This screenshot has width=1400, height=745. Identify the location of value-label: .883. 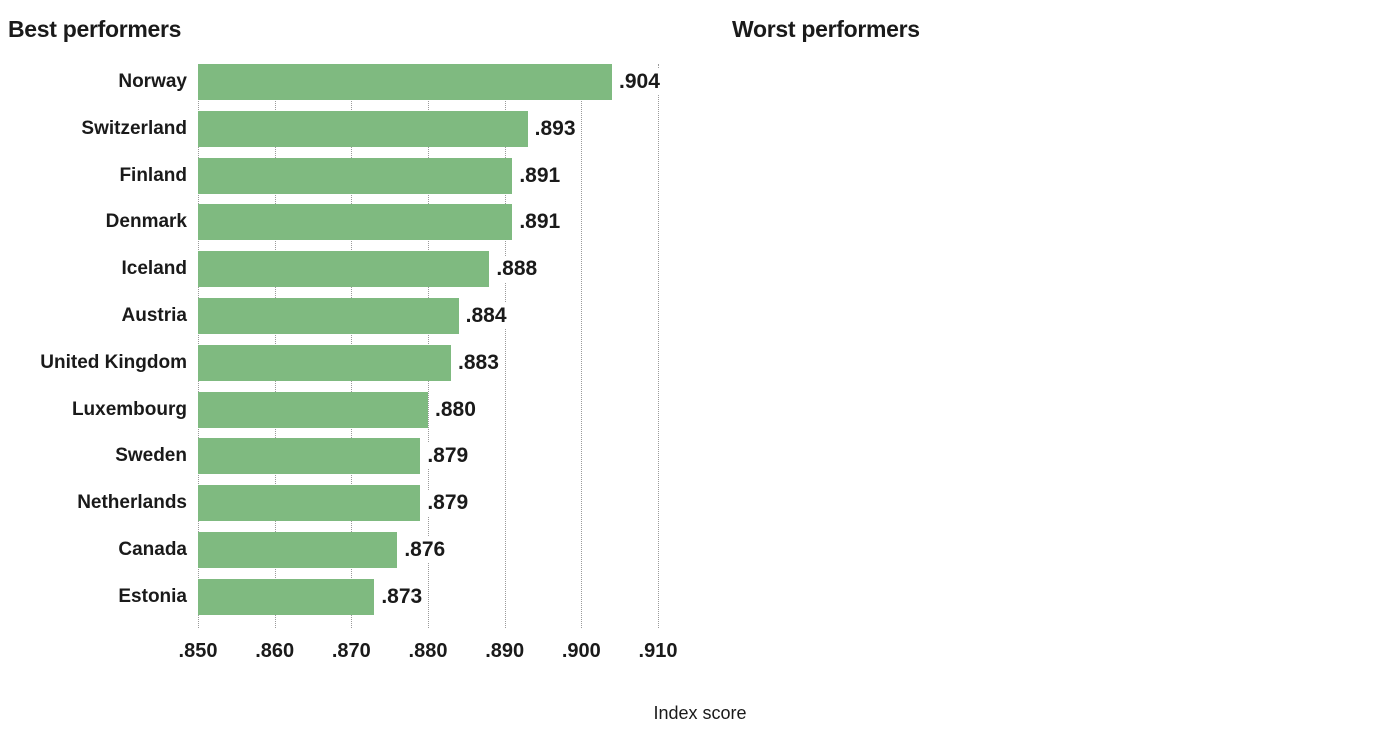
(478, 362).